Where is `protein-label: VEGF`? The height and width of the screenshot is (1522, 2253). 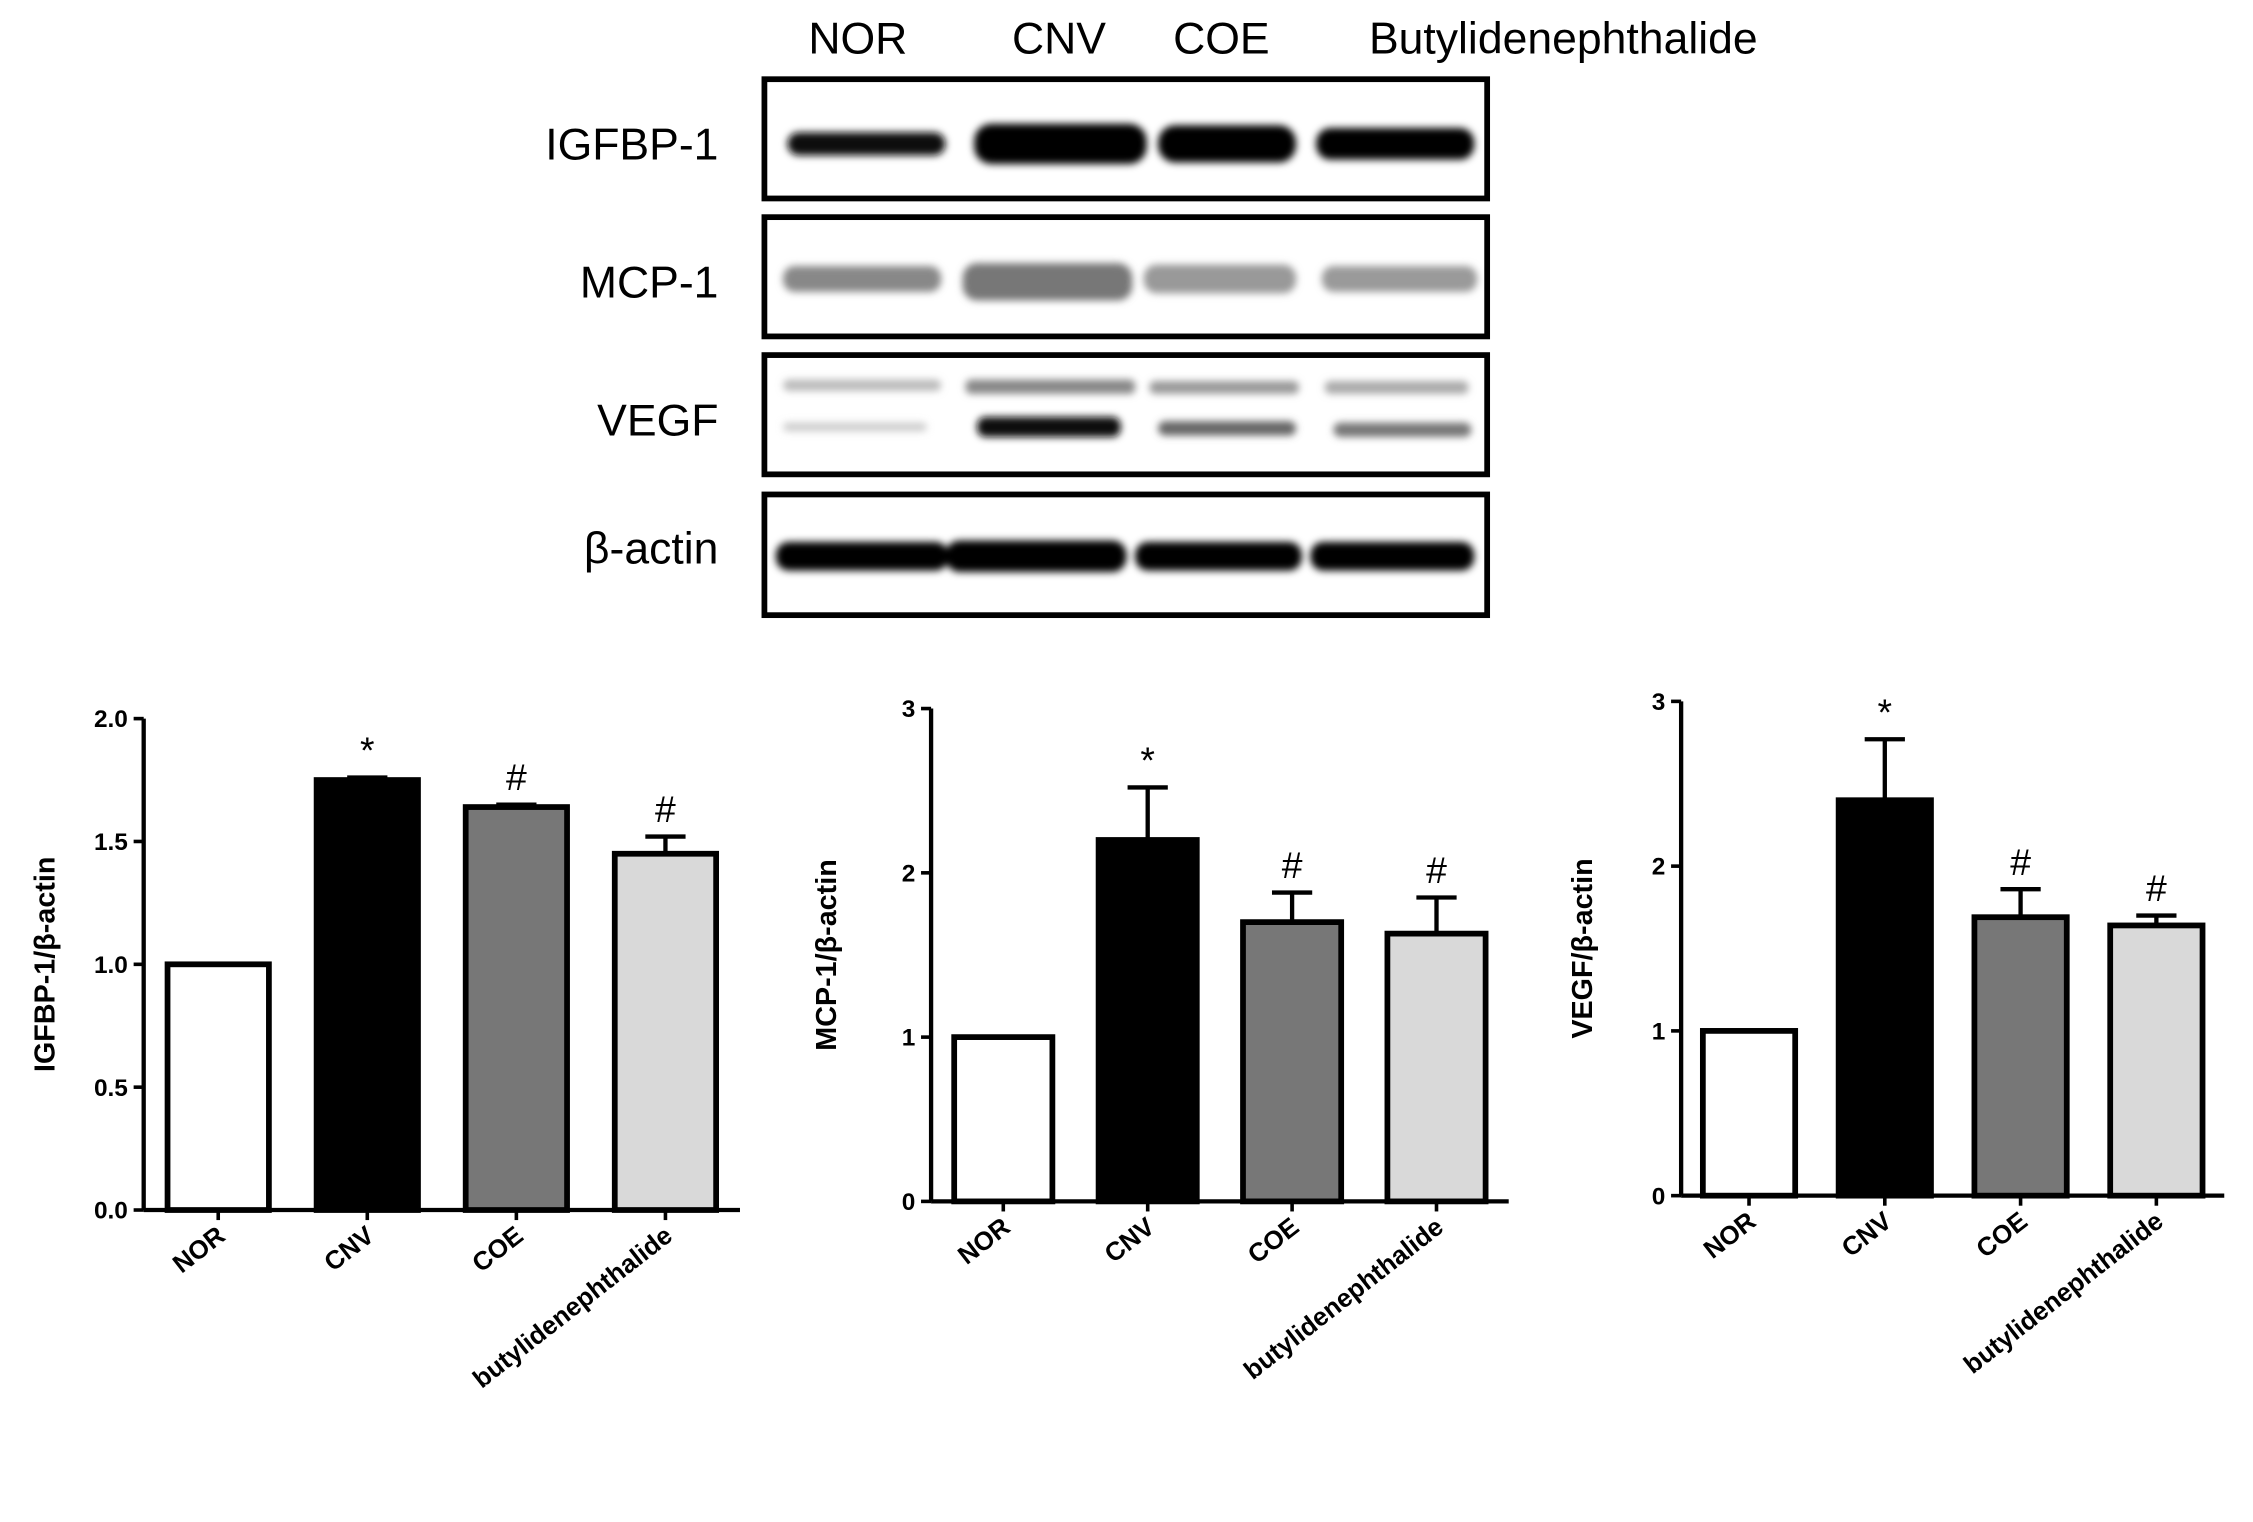
protein-label: VEGF is located at coordinates (657, 421).